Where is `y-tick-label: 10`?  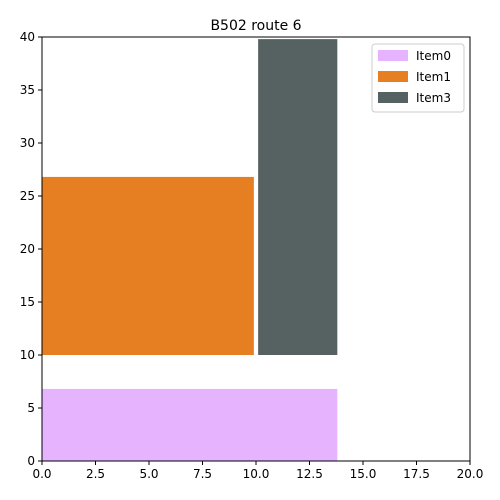
y-tick-label: 10 is located at coordinates (27, 355).